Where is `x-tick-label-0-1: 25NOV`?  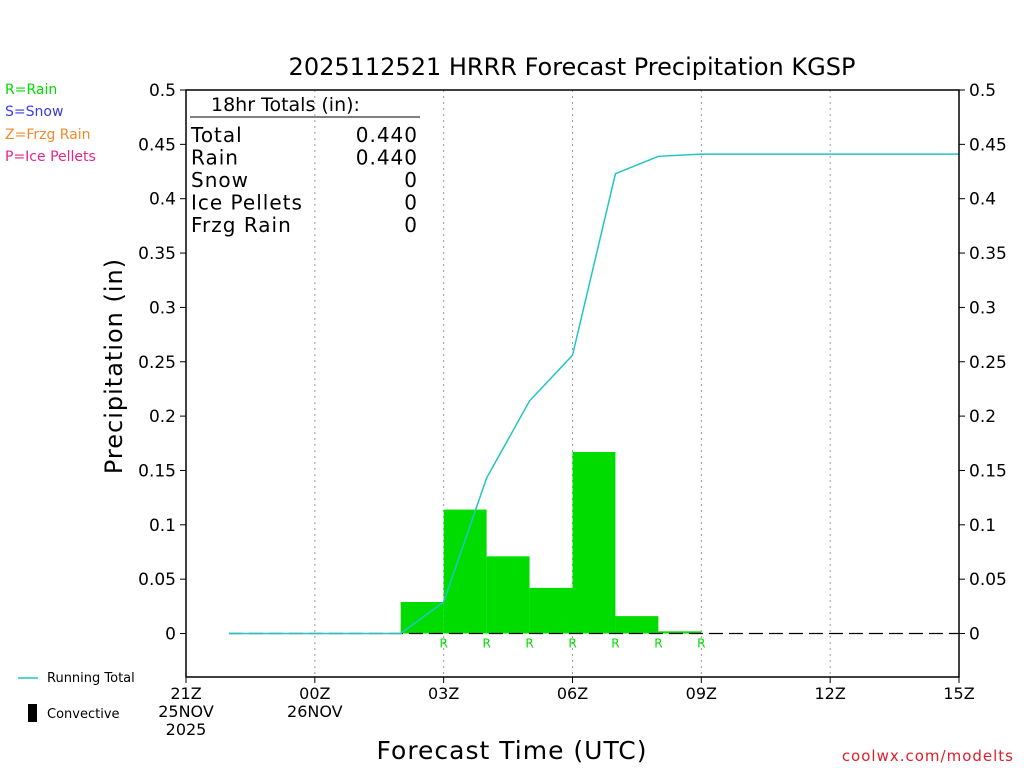 x-tick-label-0-1: 25NOV is located at coordinates (186, 711).